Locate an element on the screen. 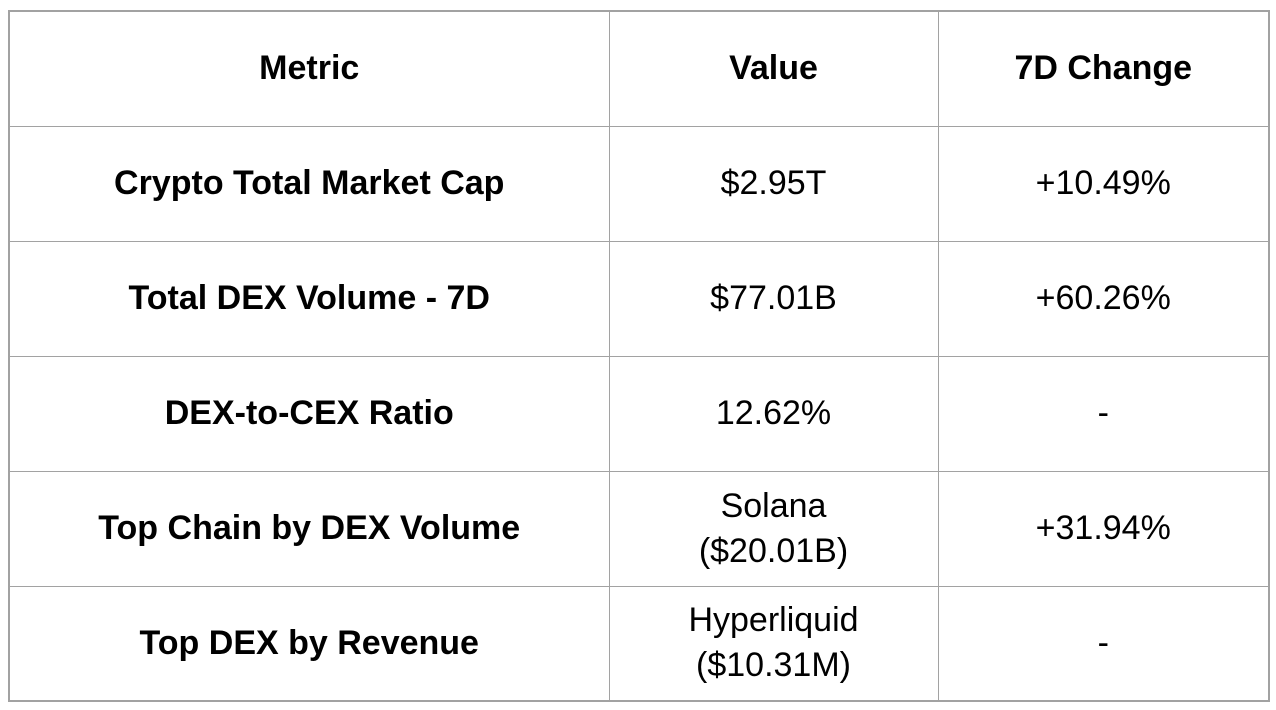  metric-change: +10.49% is located at coordinates (1103, 183).